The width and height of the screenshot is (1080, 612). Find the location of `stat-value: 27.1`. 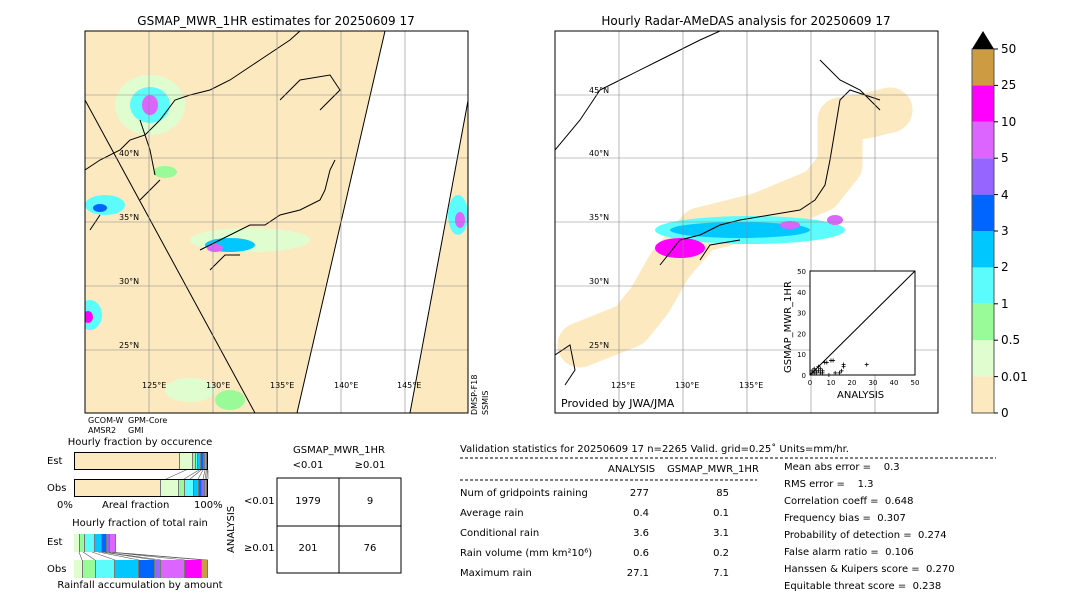

stat-value: 27.1 is located at coordinates (637, 573).